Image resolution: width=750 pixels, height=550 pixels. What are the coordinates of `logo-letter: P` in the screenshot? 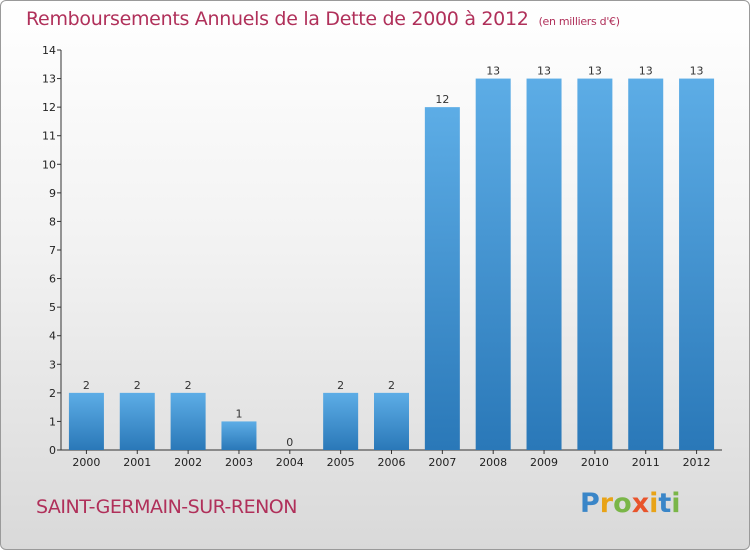 It's located at (590, 503).